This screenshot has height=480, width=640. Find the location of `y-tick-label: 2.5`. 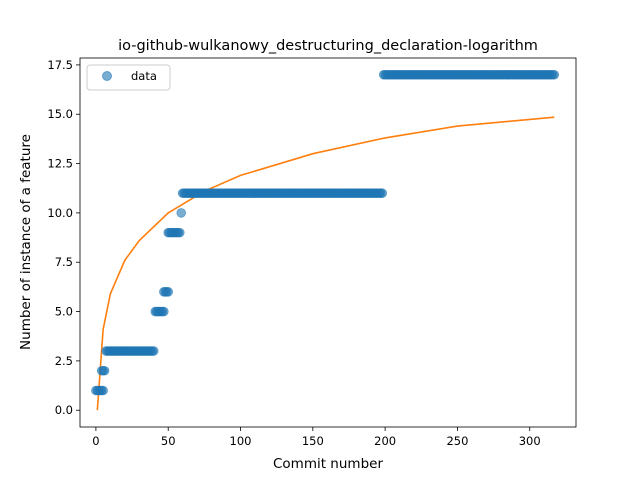

y-tick-label: 2.5 is located at coordinates (64, 361).